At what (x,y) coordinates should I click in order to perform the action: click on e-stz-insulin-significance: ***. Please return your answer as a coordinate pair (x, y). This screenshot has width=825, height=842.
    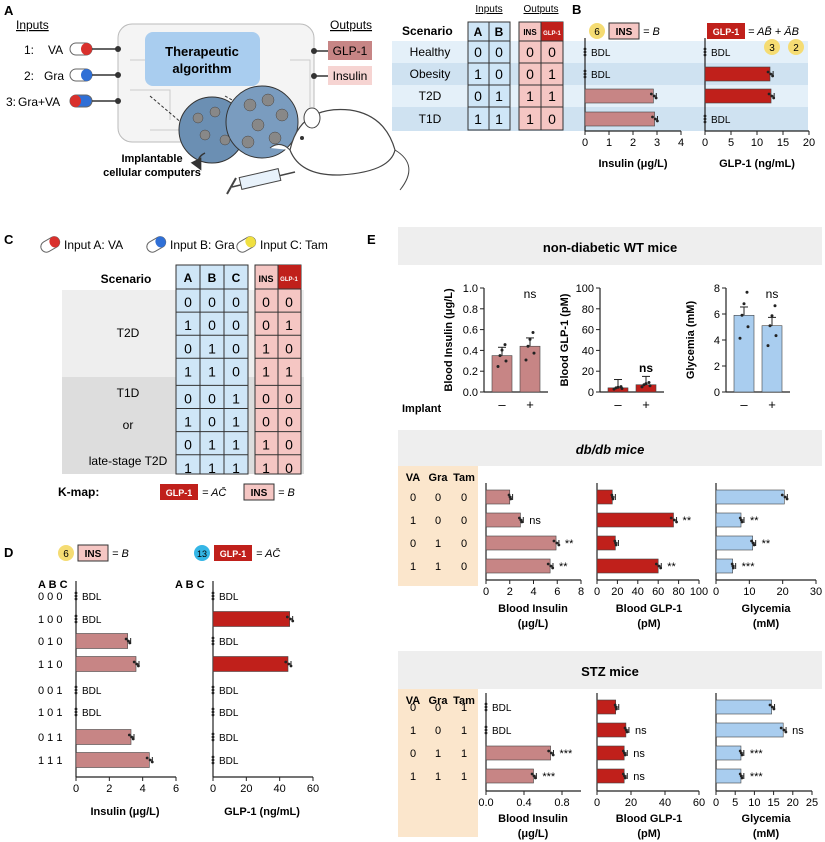
    Looking at the image, I should click on (549, 777).